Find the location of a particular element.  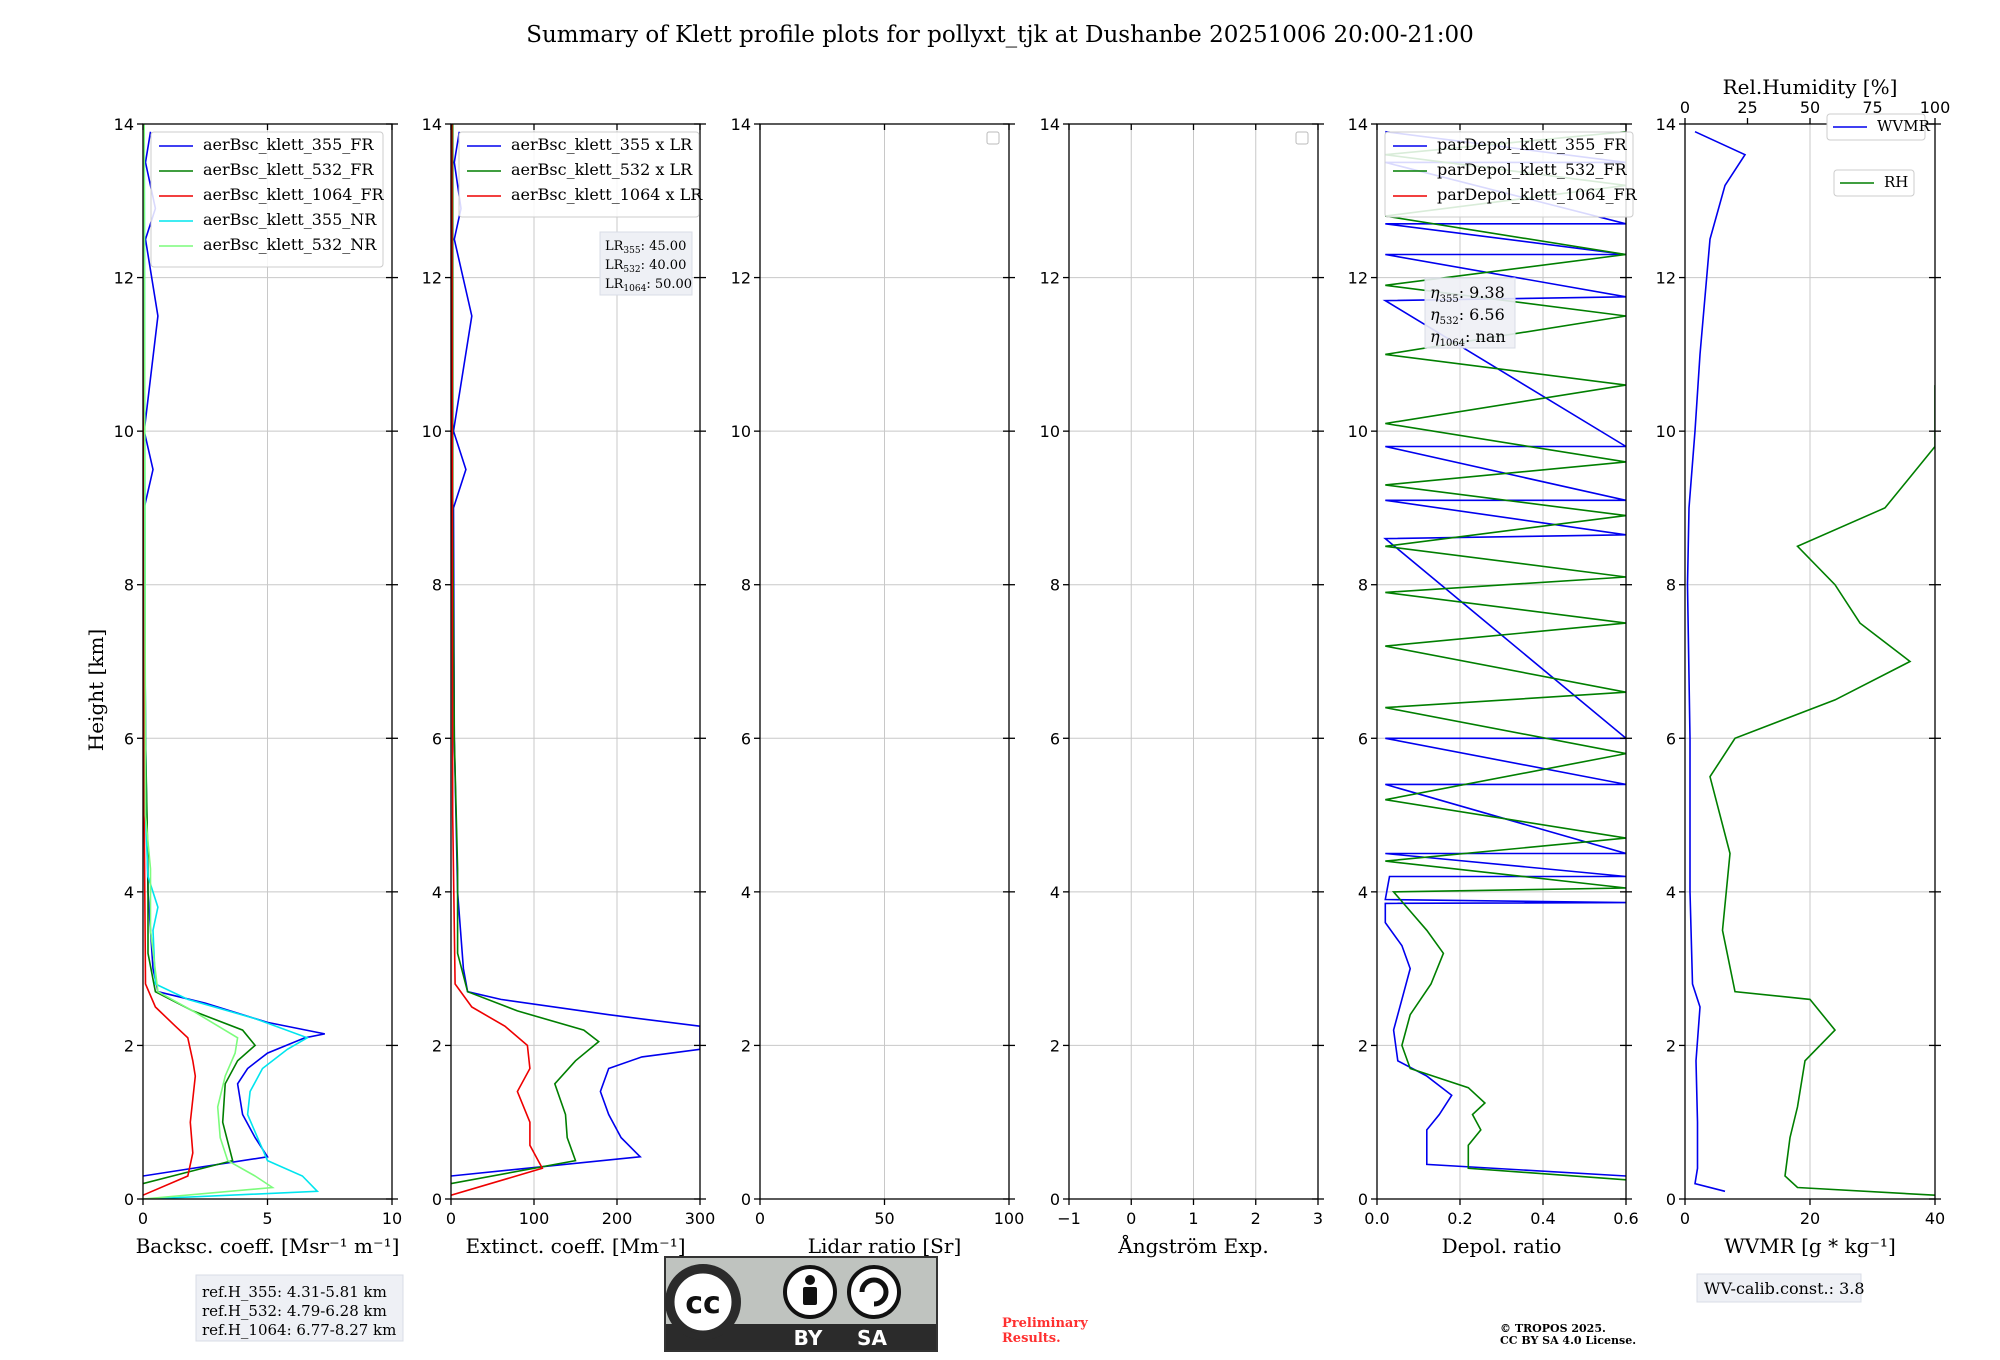

series-line-aerBsc_klett_355_NR is located at coordinates (231, 661).